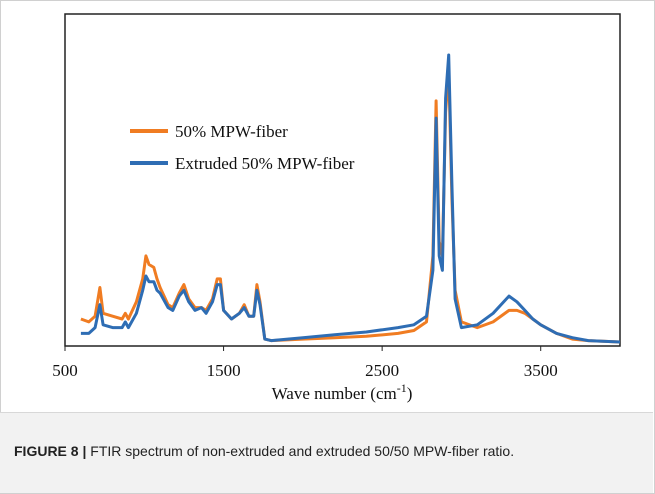  I want to click on x-axis-label-superscript: -1, so click(402, 388).